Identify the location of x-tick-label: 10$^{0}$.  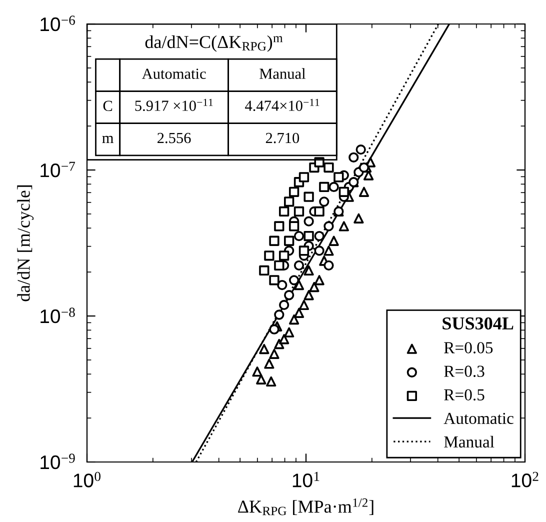
(87, 480).